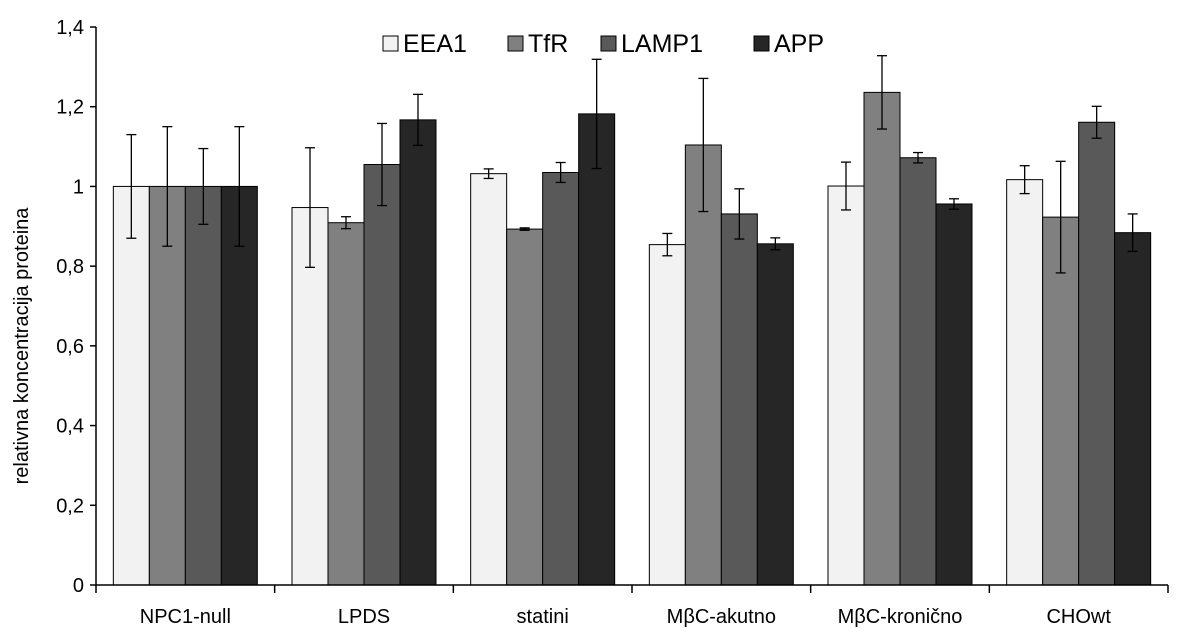  Describe the element at coordinates (1078, 617) in the screenshot. I see `x-tick-label: CHOwt` at that location.